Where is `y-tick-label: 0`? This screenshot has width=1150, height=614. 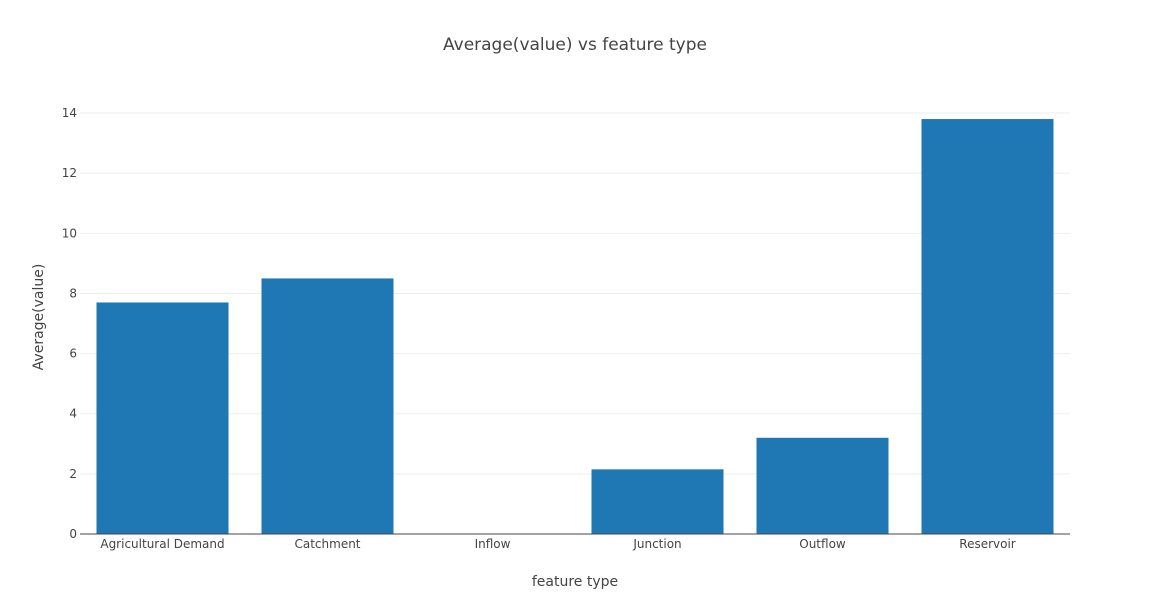
y-tick-label: 0 is located at coordinates (73, 534).